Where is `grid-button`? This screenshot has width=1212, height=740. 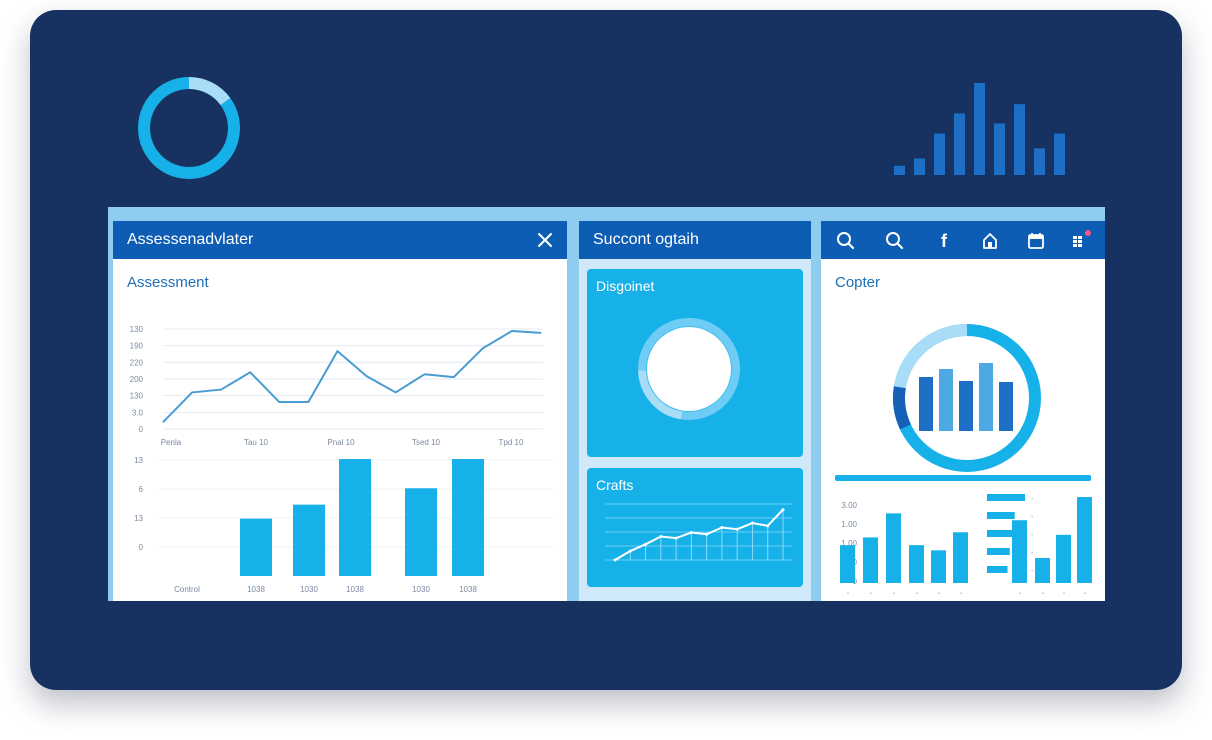 grid-button is located at coordinates (1079, 241).